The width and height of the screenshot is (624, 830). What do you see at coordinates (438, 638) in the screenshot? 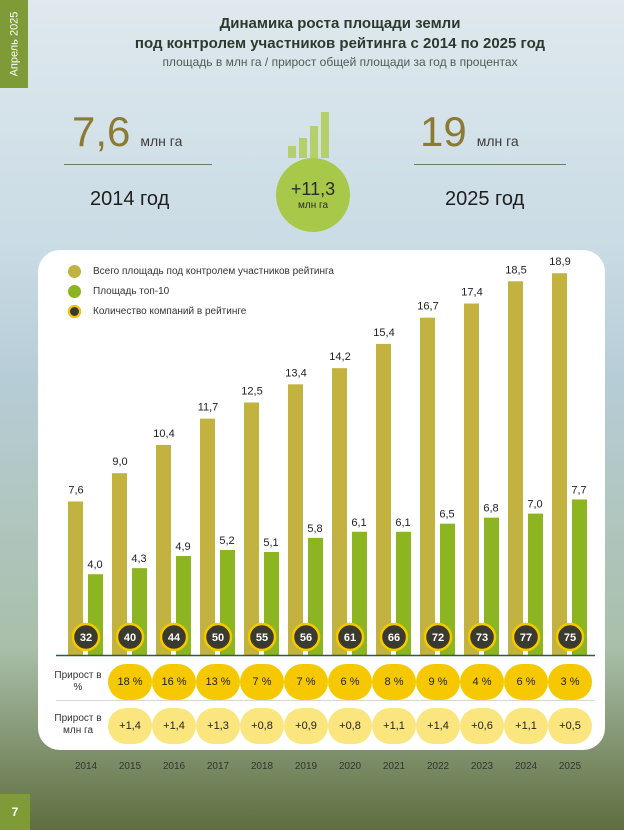
I see `companies-count-2022: 72` at bounding box center [438, 638].